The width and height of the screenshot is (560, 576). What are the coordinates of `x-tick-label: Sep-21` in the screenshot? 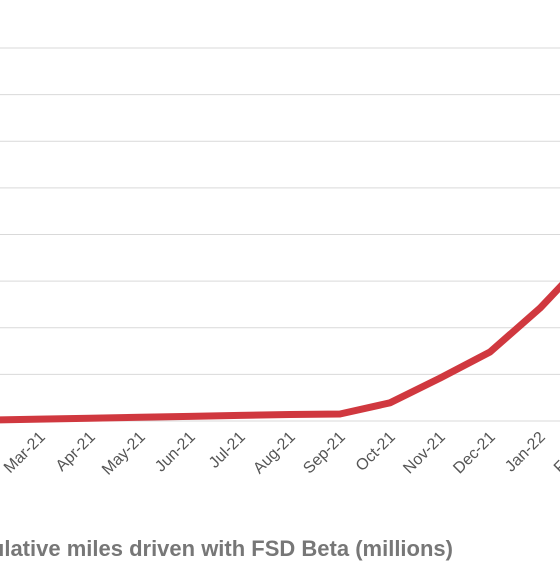 It's located at (324, 453).